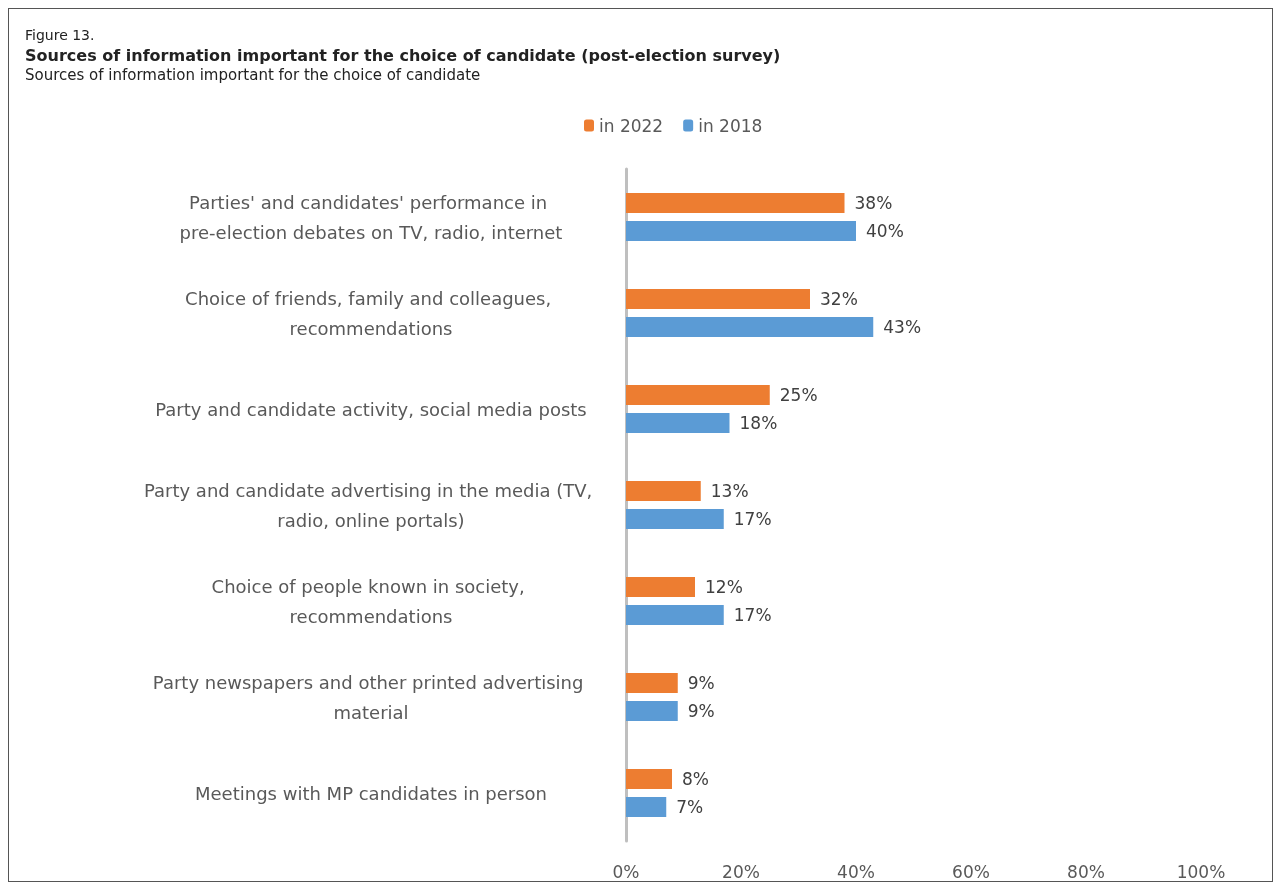 The height and width of the screenshot is (890, 1281). Describe the element at coordinates (902, 327) in the screenshot. I see `data-label: 43%` at that location.